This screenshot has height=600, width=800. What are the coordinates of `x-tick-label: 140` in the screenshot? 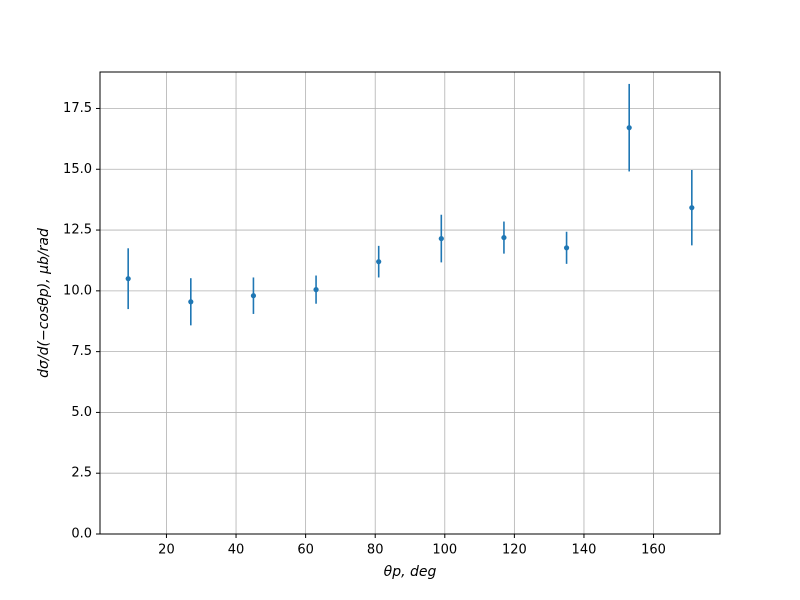 It's located at (584, 550).